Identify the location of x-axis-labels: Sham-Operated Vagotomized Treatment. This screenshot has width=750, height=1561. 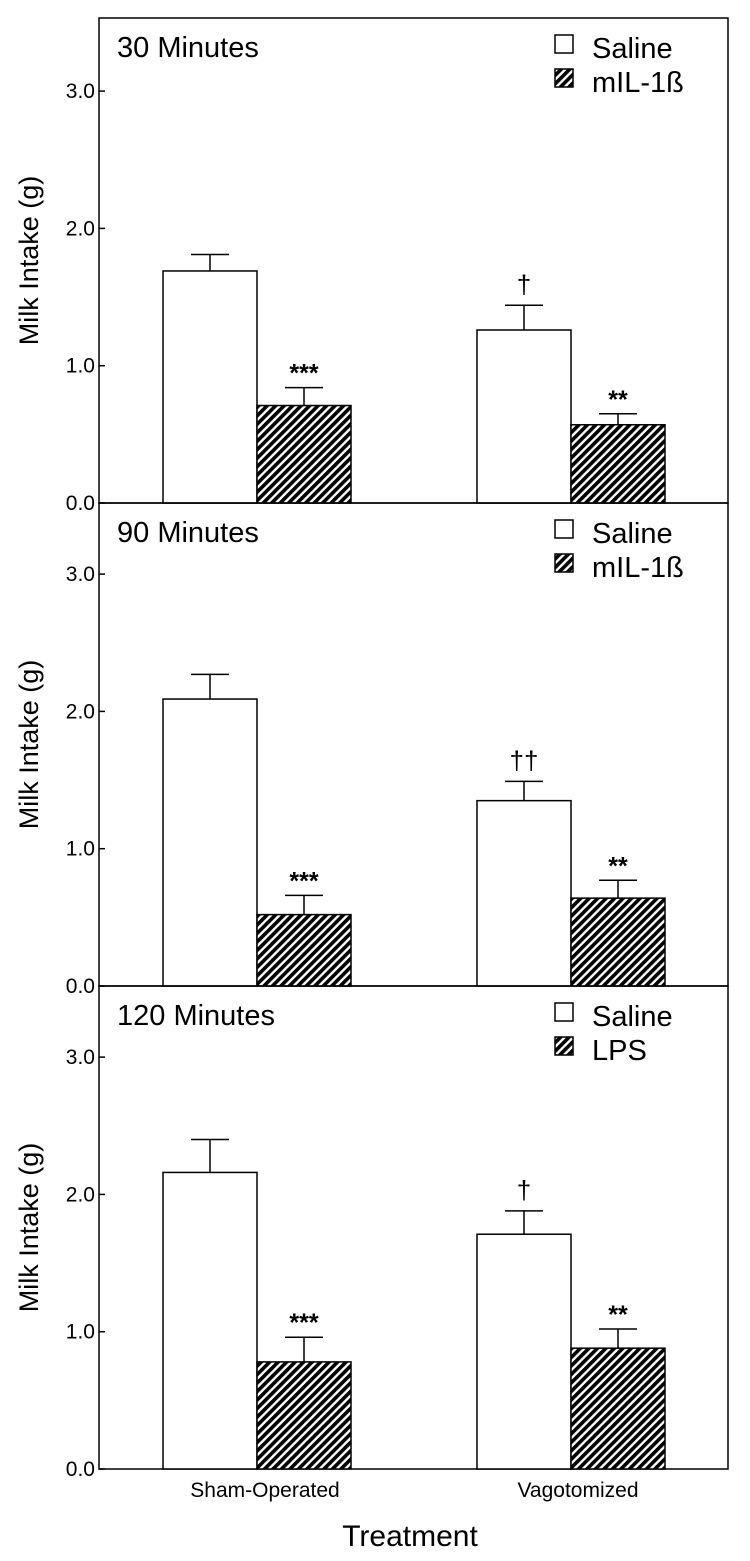
(414, 1516).